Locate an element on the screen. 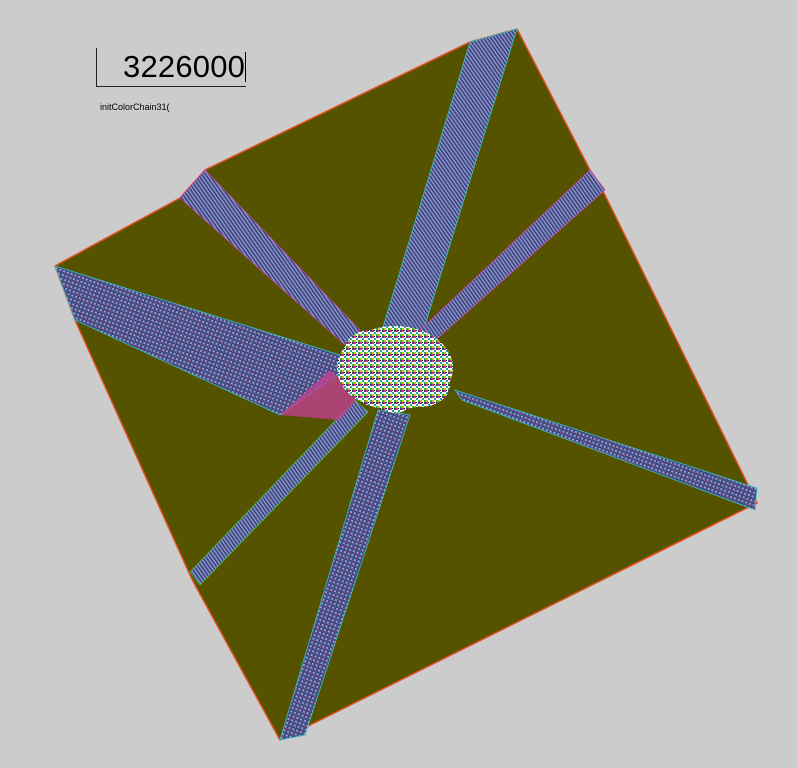 The width and height of the screenshot is (797, 768). step-counter-value: 3226000 is located at coordinates (184, 66).